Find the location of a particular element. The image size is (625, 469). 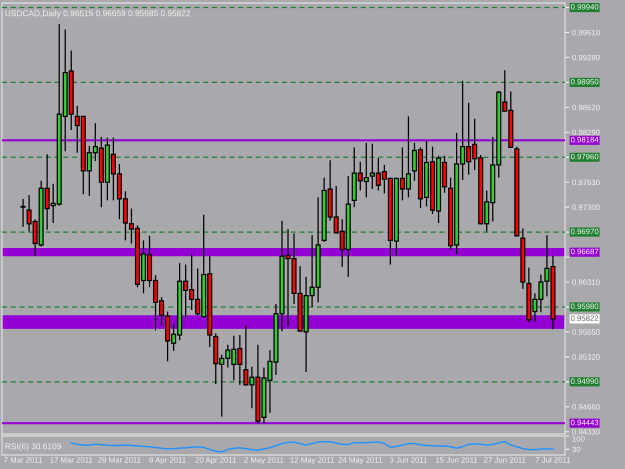

text: USDCAD,Daily 0.96515 0.96659 0.95685 0.95822 is located at coordinates (97, 14).